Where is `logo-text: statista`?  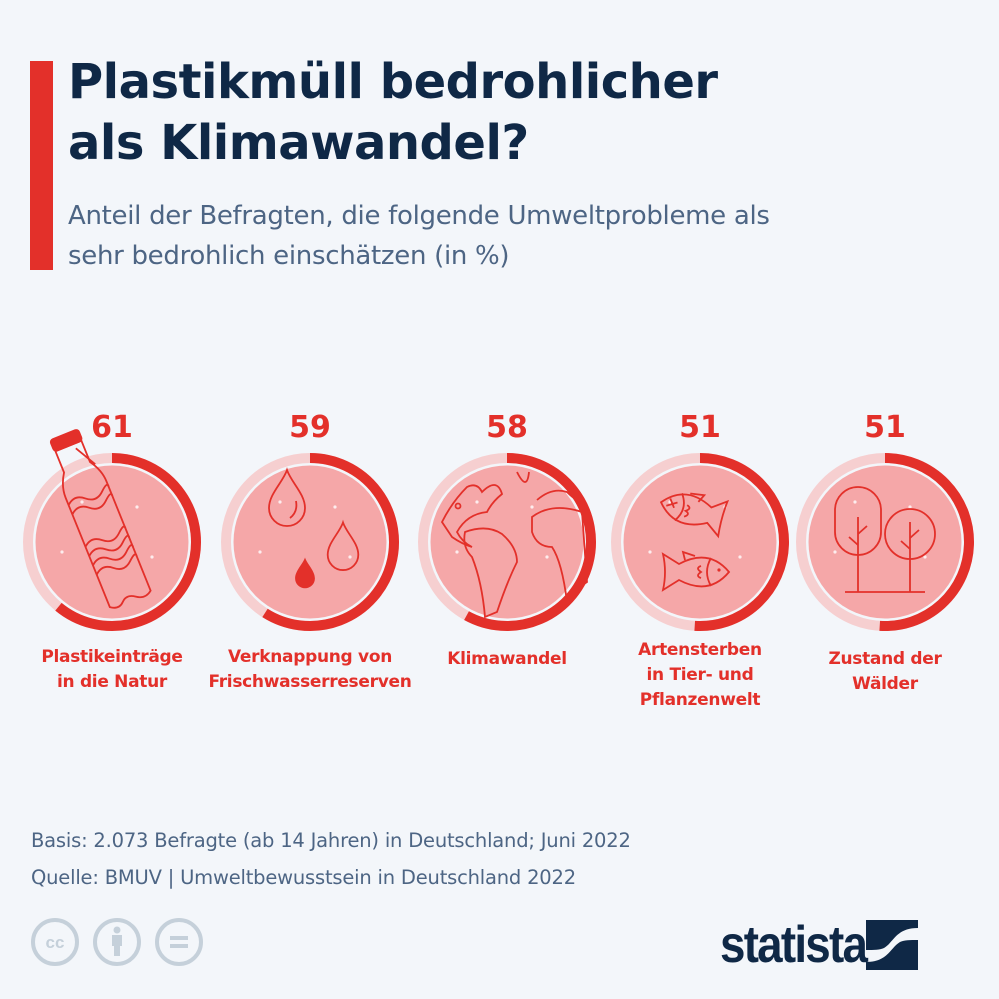 logo-text: statista is located at coordinates (794, 945).